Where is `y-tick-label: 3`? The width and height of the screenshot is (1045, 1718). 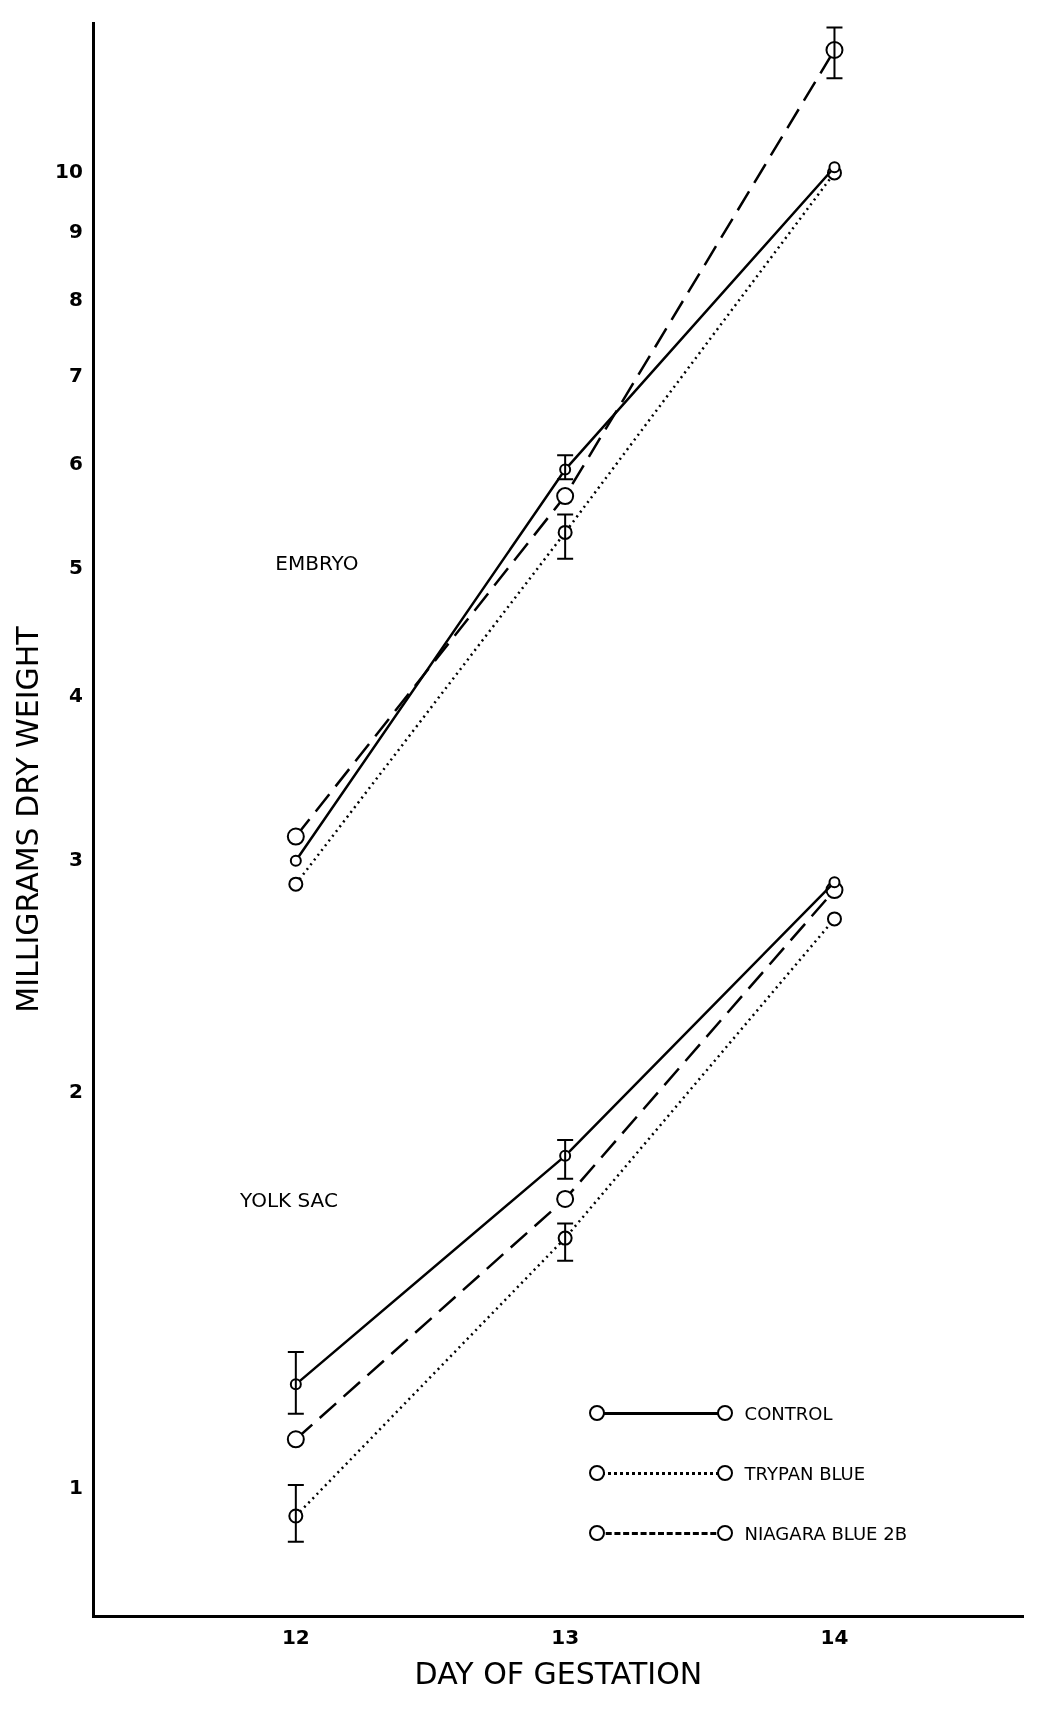
y-tick-label: 3 is located at coordinates (75, 859).